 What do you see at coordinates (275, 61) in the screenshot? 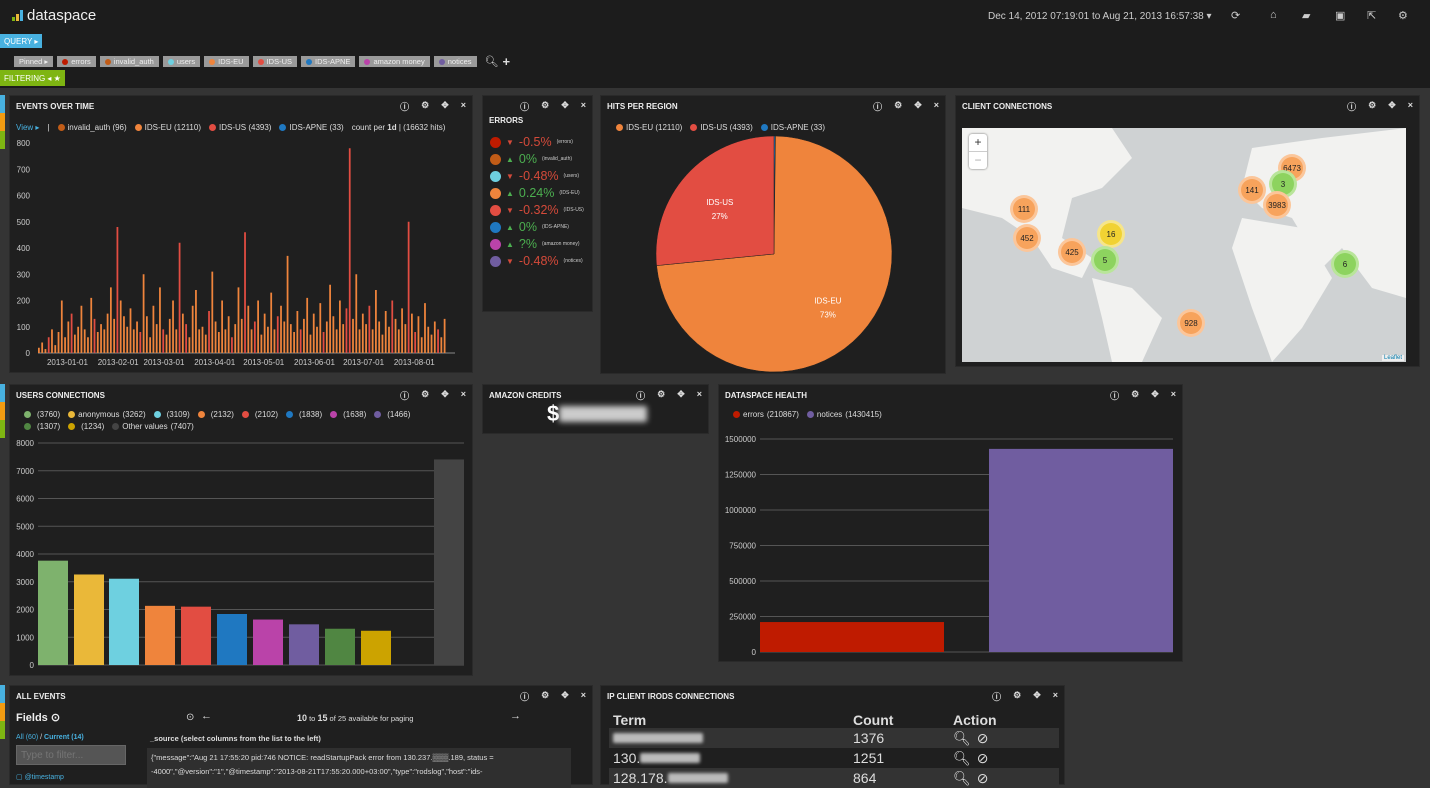
I see `query-pill-IDS-US: IDS-US` at bounding box center [275, 61].